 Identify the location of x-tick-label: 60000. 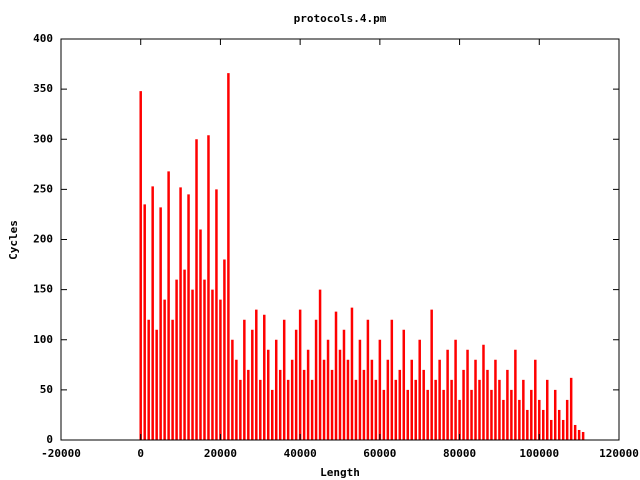
(379, 453).